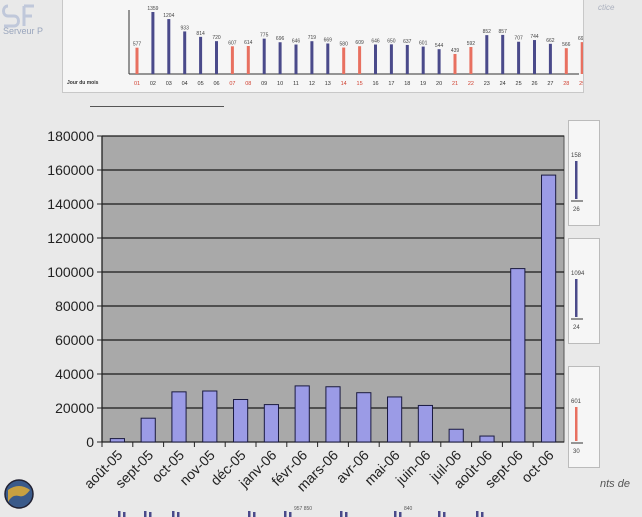 The image size is (642, 517). I want to click on daily-value-label: 650, so click(391, 41).